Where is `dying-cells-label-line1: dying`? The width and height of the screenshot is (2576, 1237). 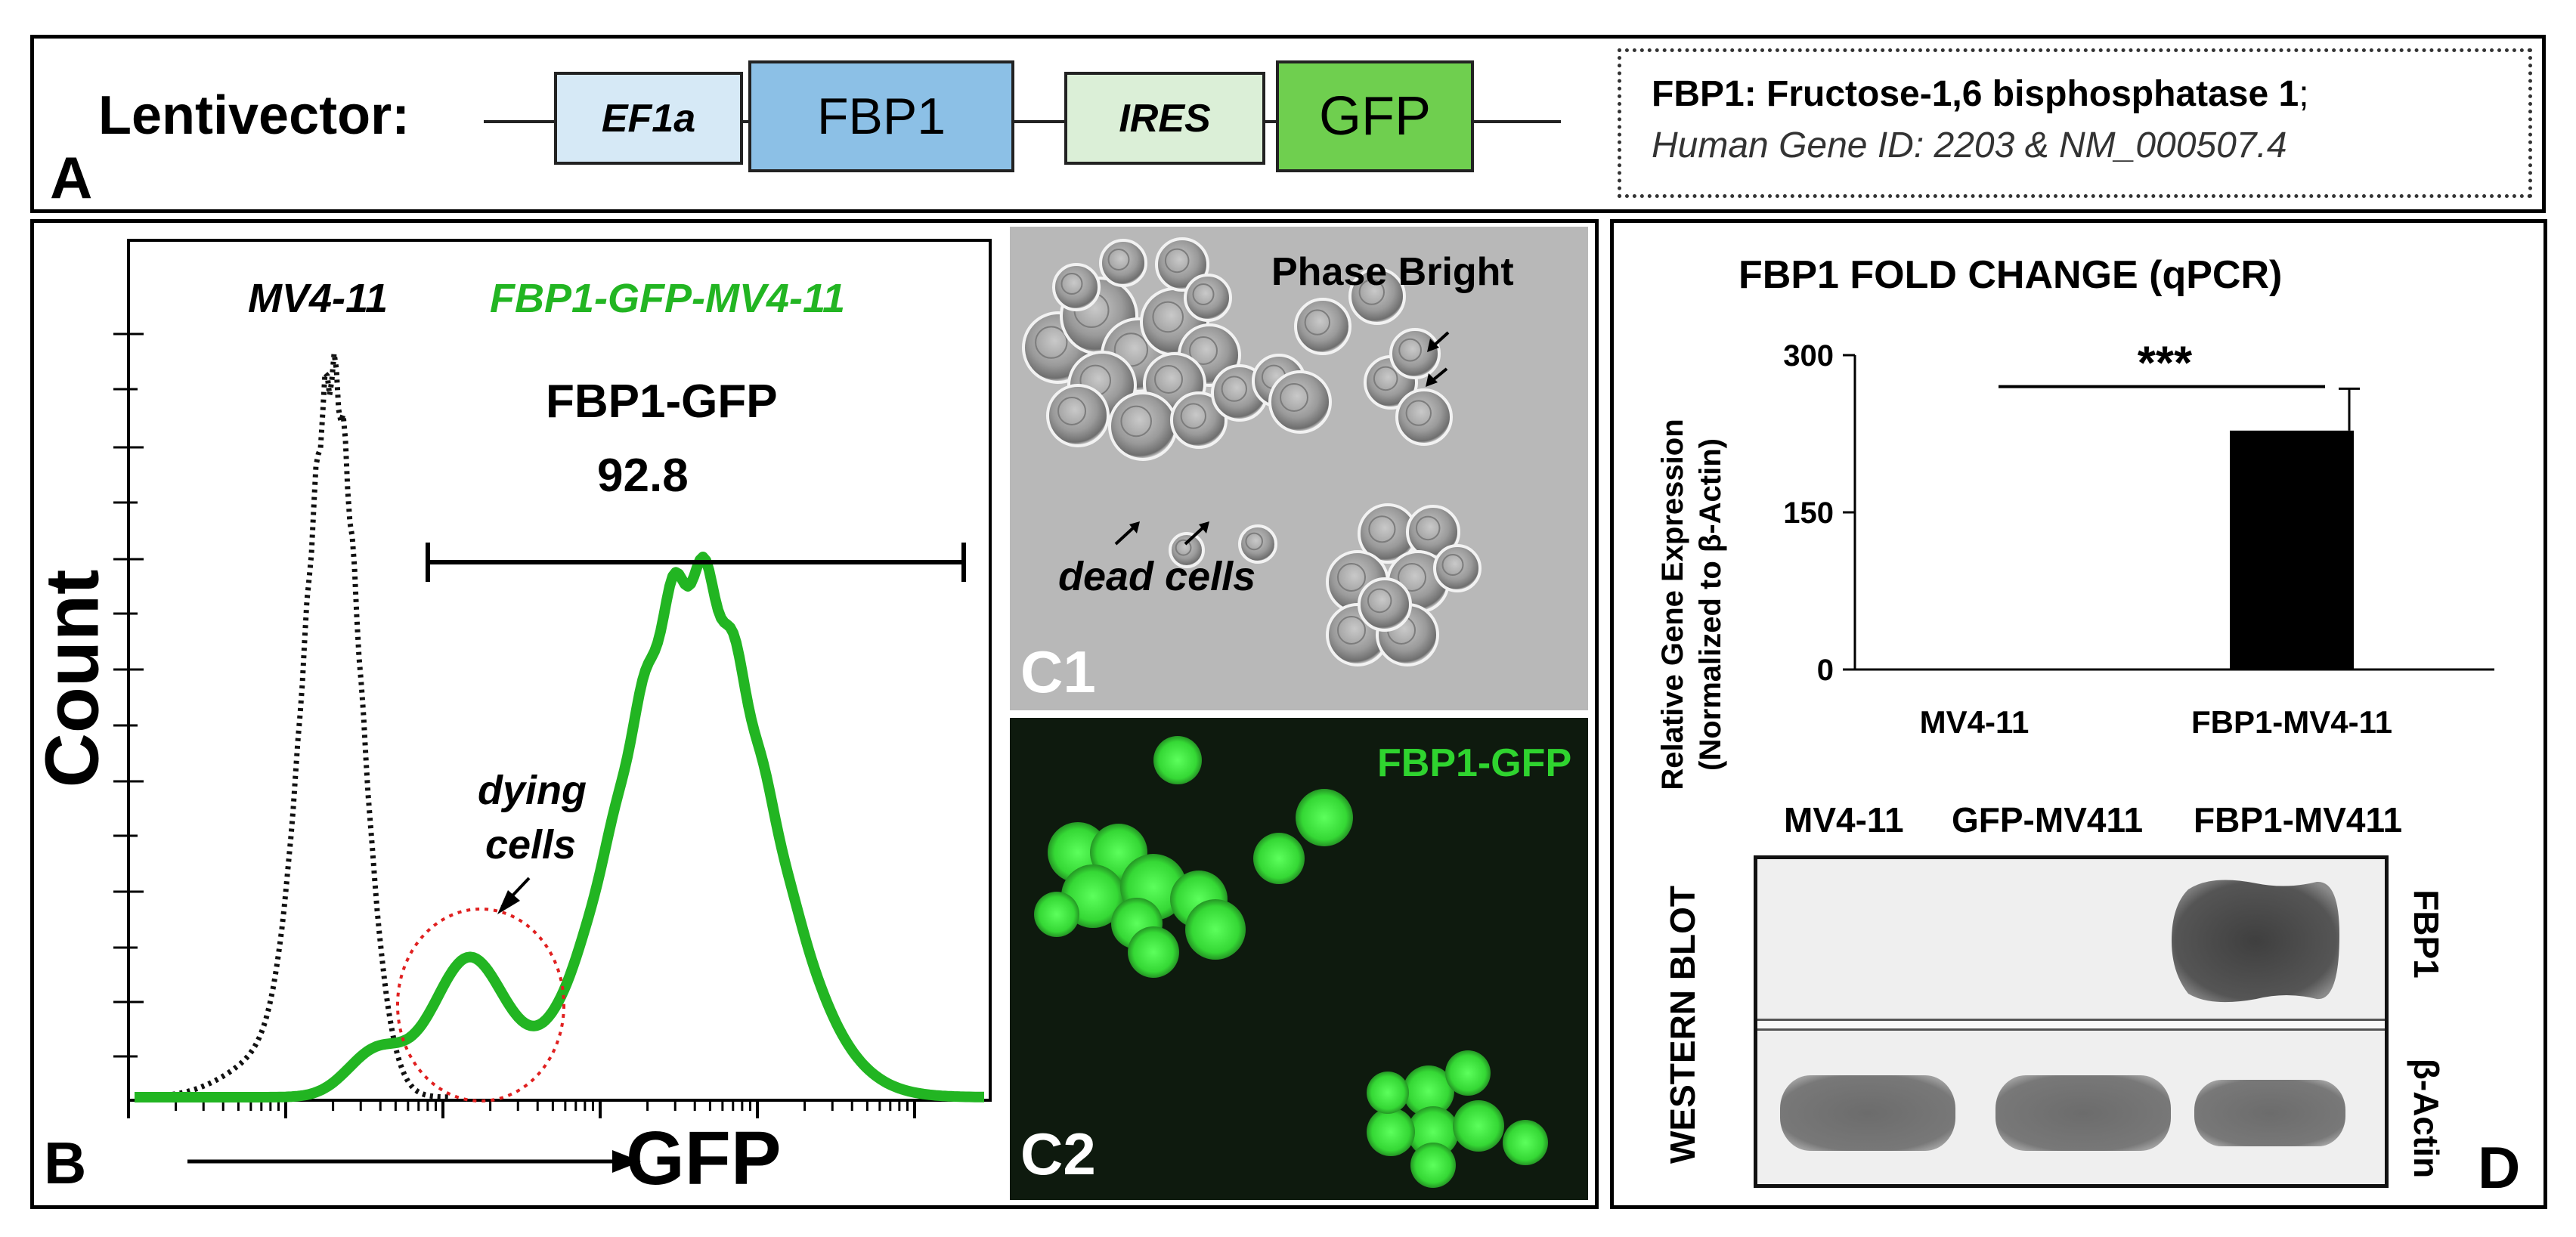
dying-cells-label-line1: dying is located at coordinates (532, 790).